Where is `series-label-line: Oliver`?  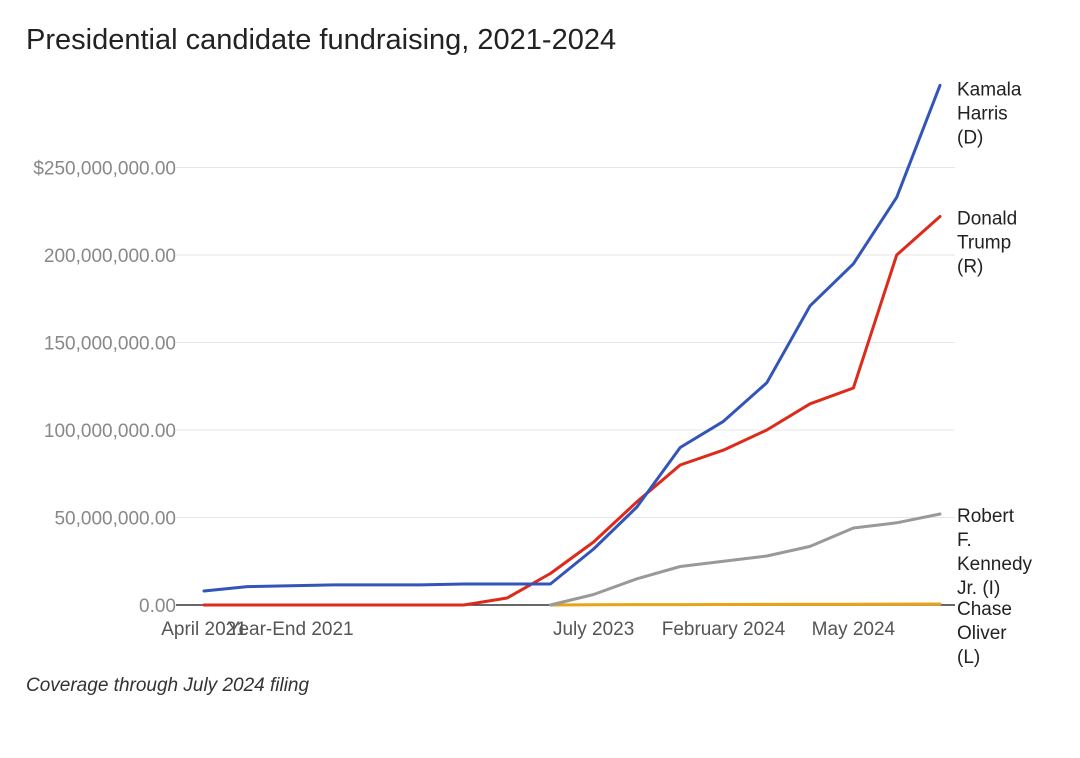
series-label-line: Oliver is located at coordinates (982, 633).